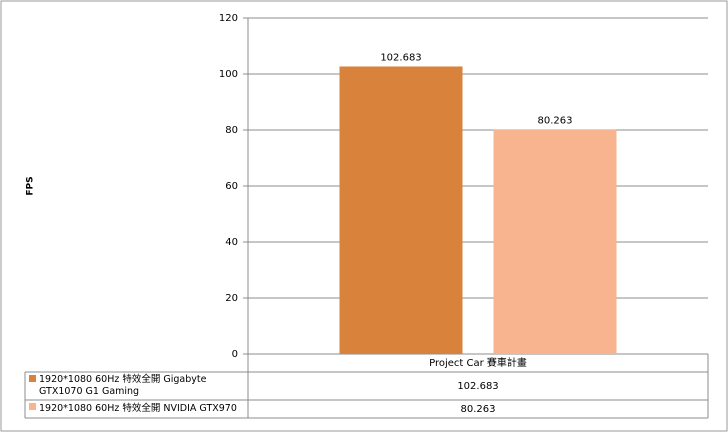 The width and height of the screenshot is (728, 432). I want to click on y-tick-label: 40, so click(231, 242).